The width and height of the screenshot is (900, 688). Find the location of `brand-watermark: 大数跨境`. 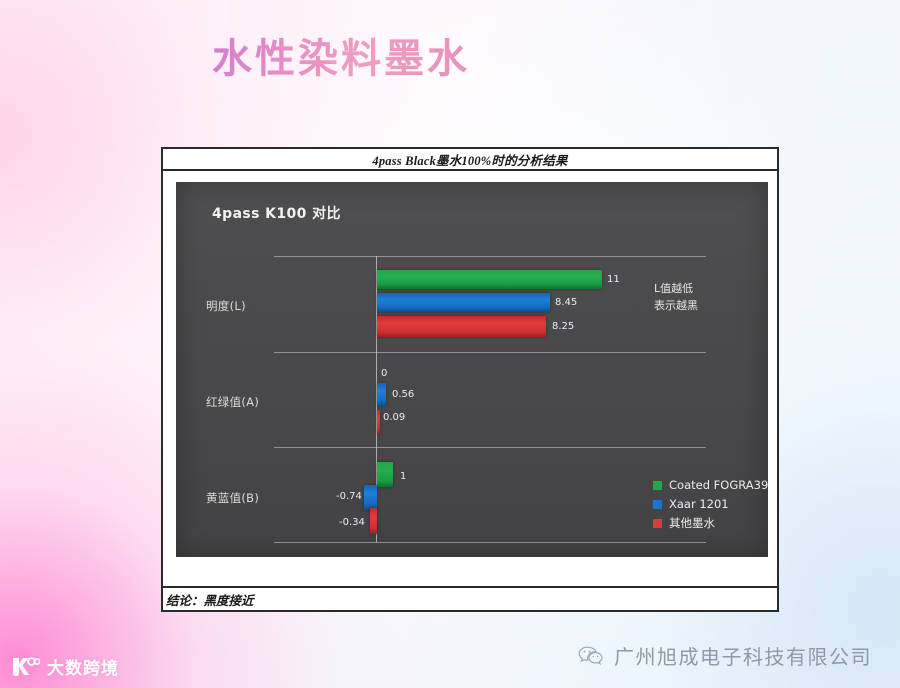

brand-watermark: 大数跨境 is located at coordinates (64, 666).